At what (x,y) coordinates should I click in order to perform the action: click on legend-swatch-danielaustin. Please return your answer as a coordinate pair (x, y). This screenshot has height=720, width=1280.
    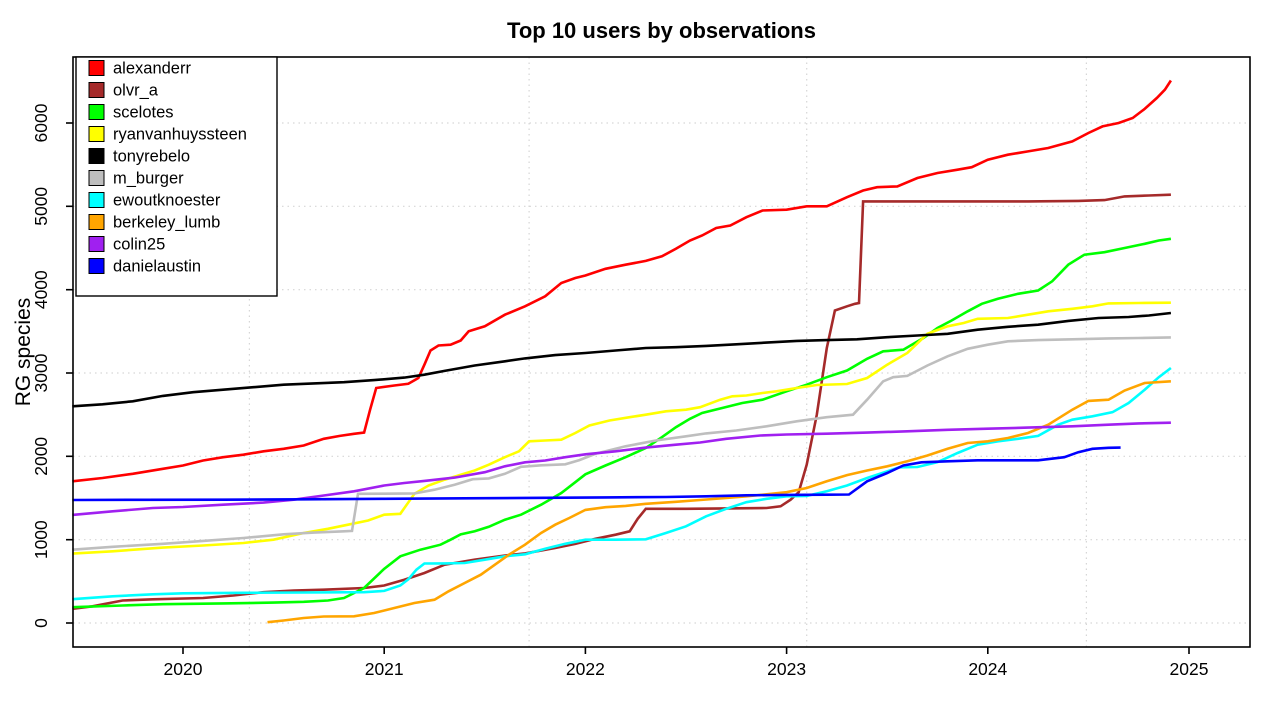
    Looking at the image, I should click on (96, 266).